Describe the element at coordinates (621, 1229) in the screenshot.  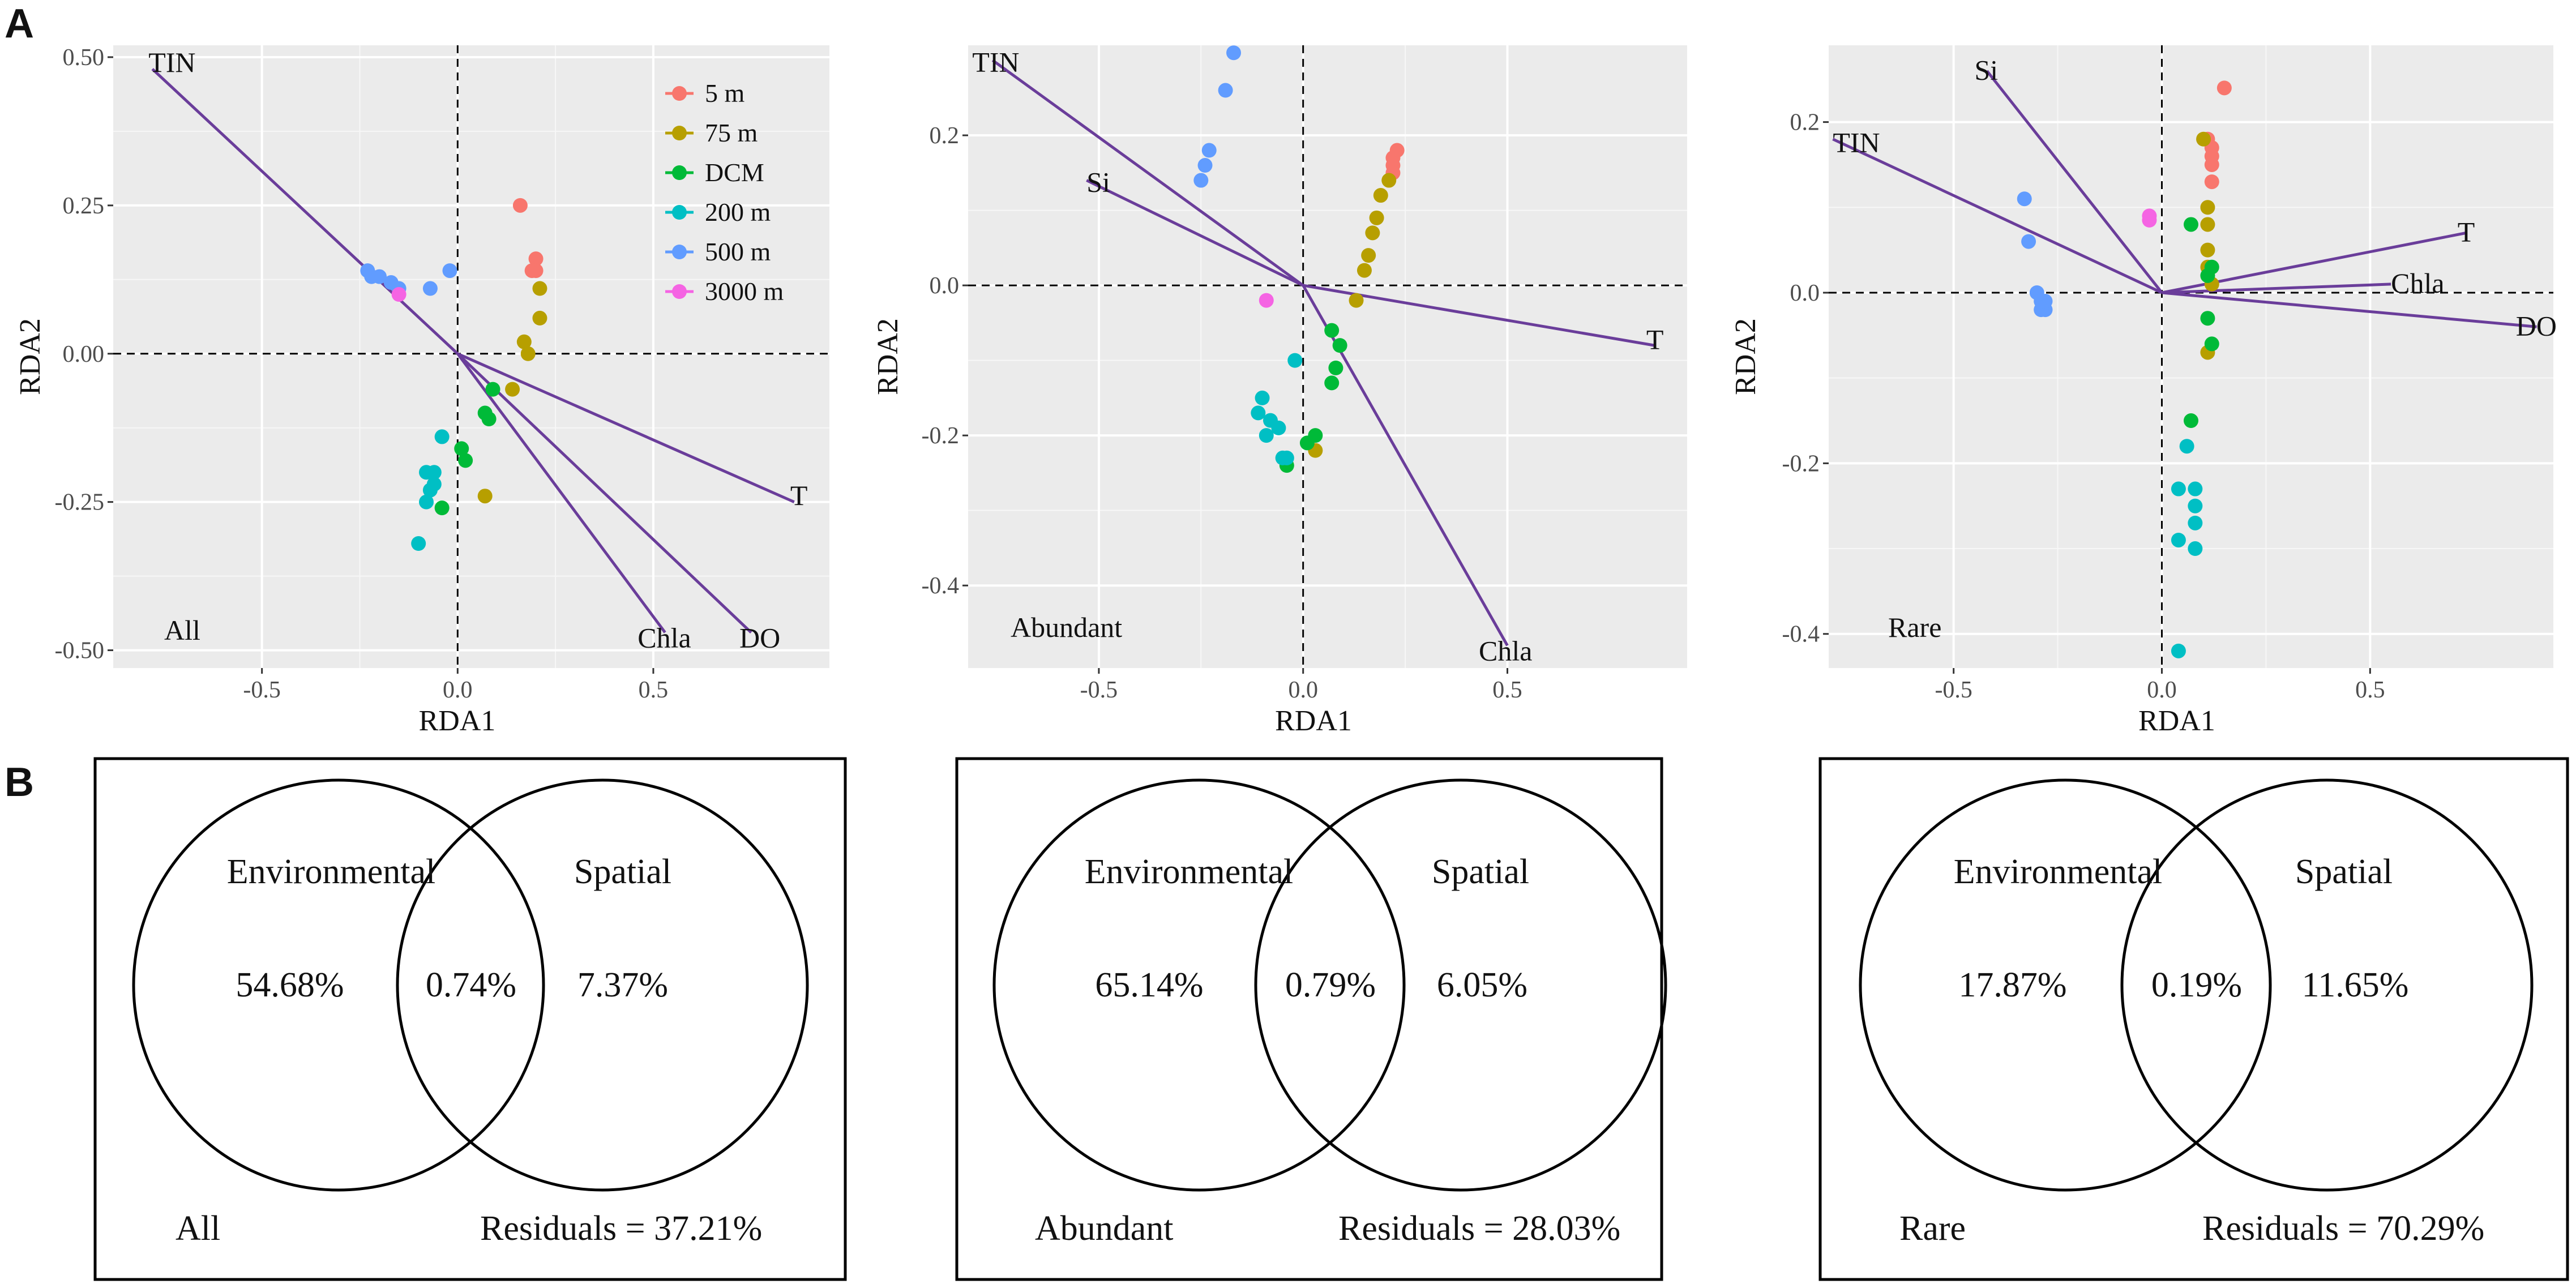
I see `residuals-label: Residuals = 37.21%` at that location.